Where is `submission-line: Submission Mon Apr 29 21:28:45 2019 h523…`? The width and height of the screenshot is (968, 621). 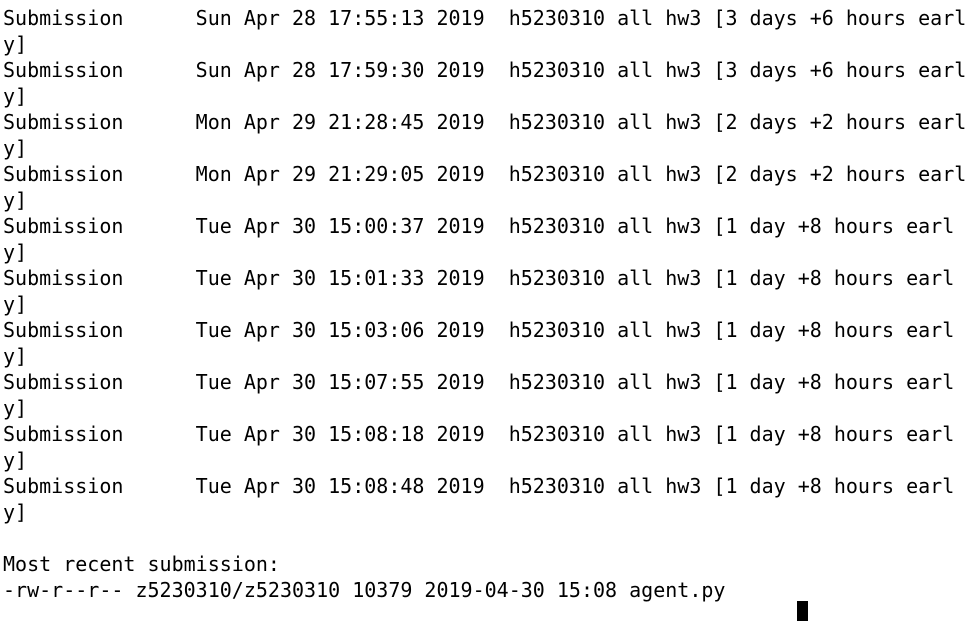 submission-line: Submission Mon Apr 29 21:28:45 2019 h523… is located at coordinates (485, 135).